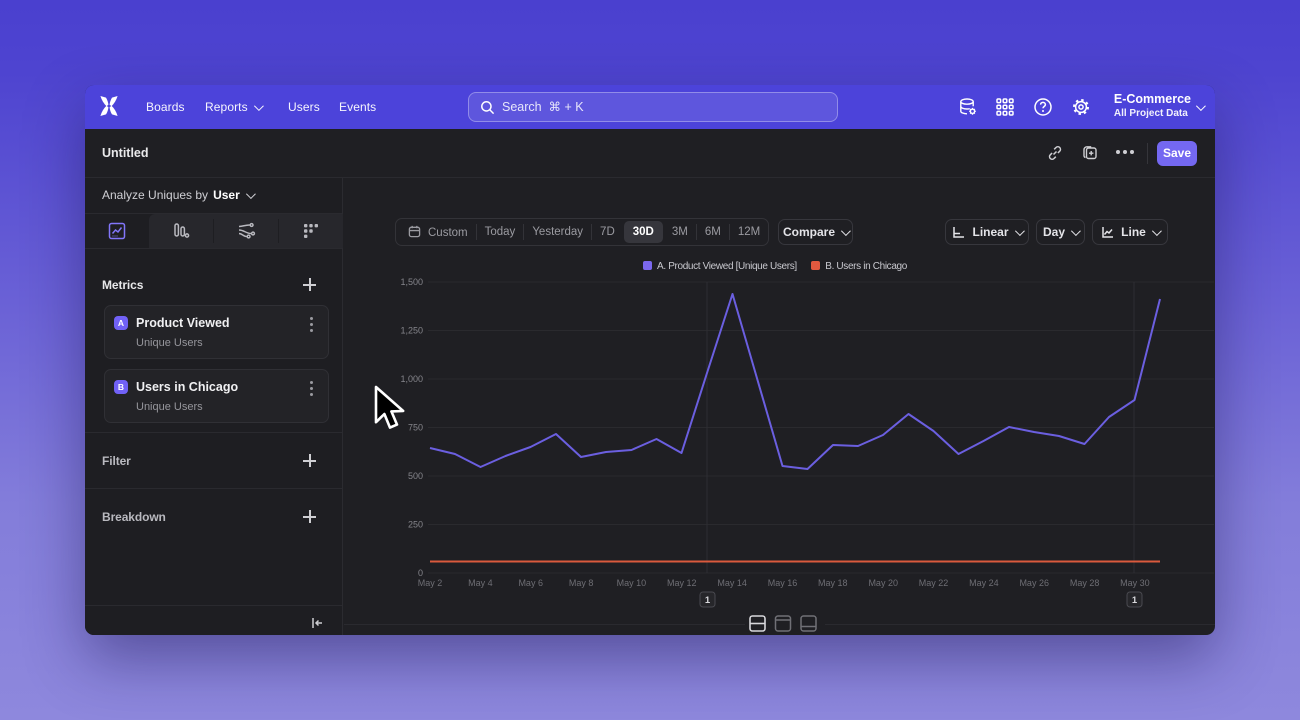 The width and height of the screenshot is (1300, 720). What do you see at coordinates (632, 583) in the screenshot?
I see `svg-text: May 10` at bounding box center [632, 583].